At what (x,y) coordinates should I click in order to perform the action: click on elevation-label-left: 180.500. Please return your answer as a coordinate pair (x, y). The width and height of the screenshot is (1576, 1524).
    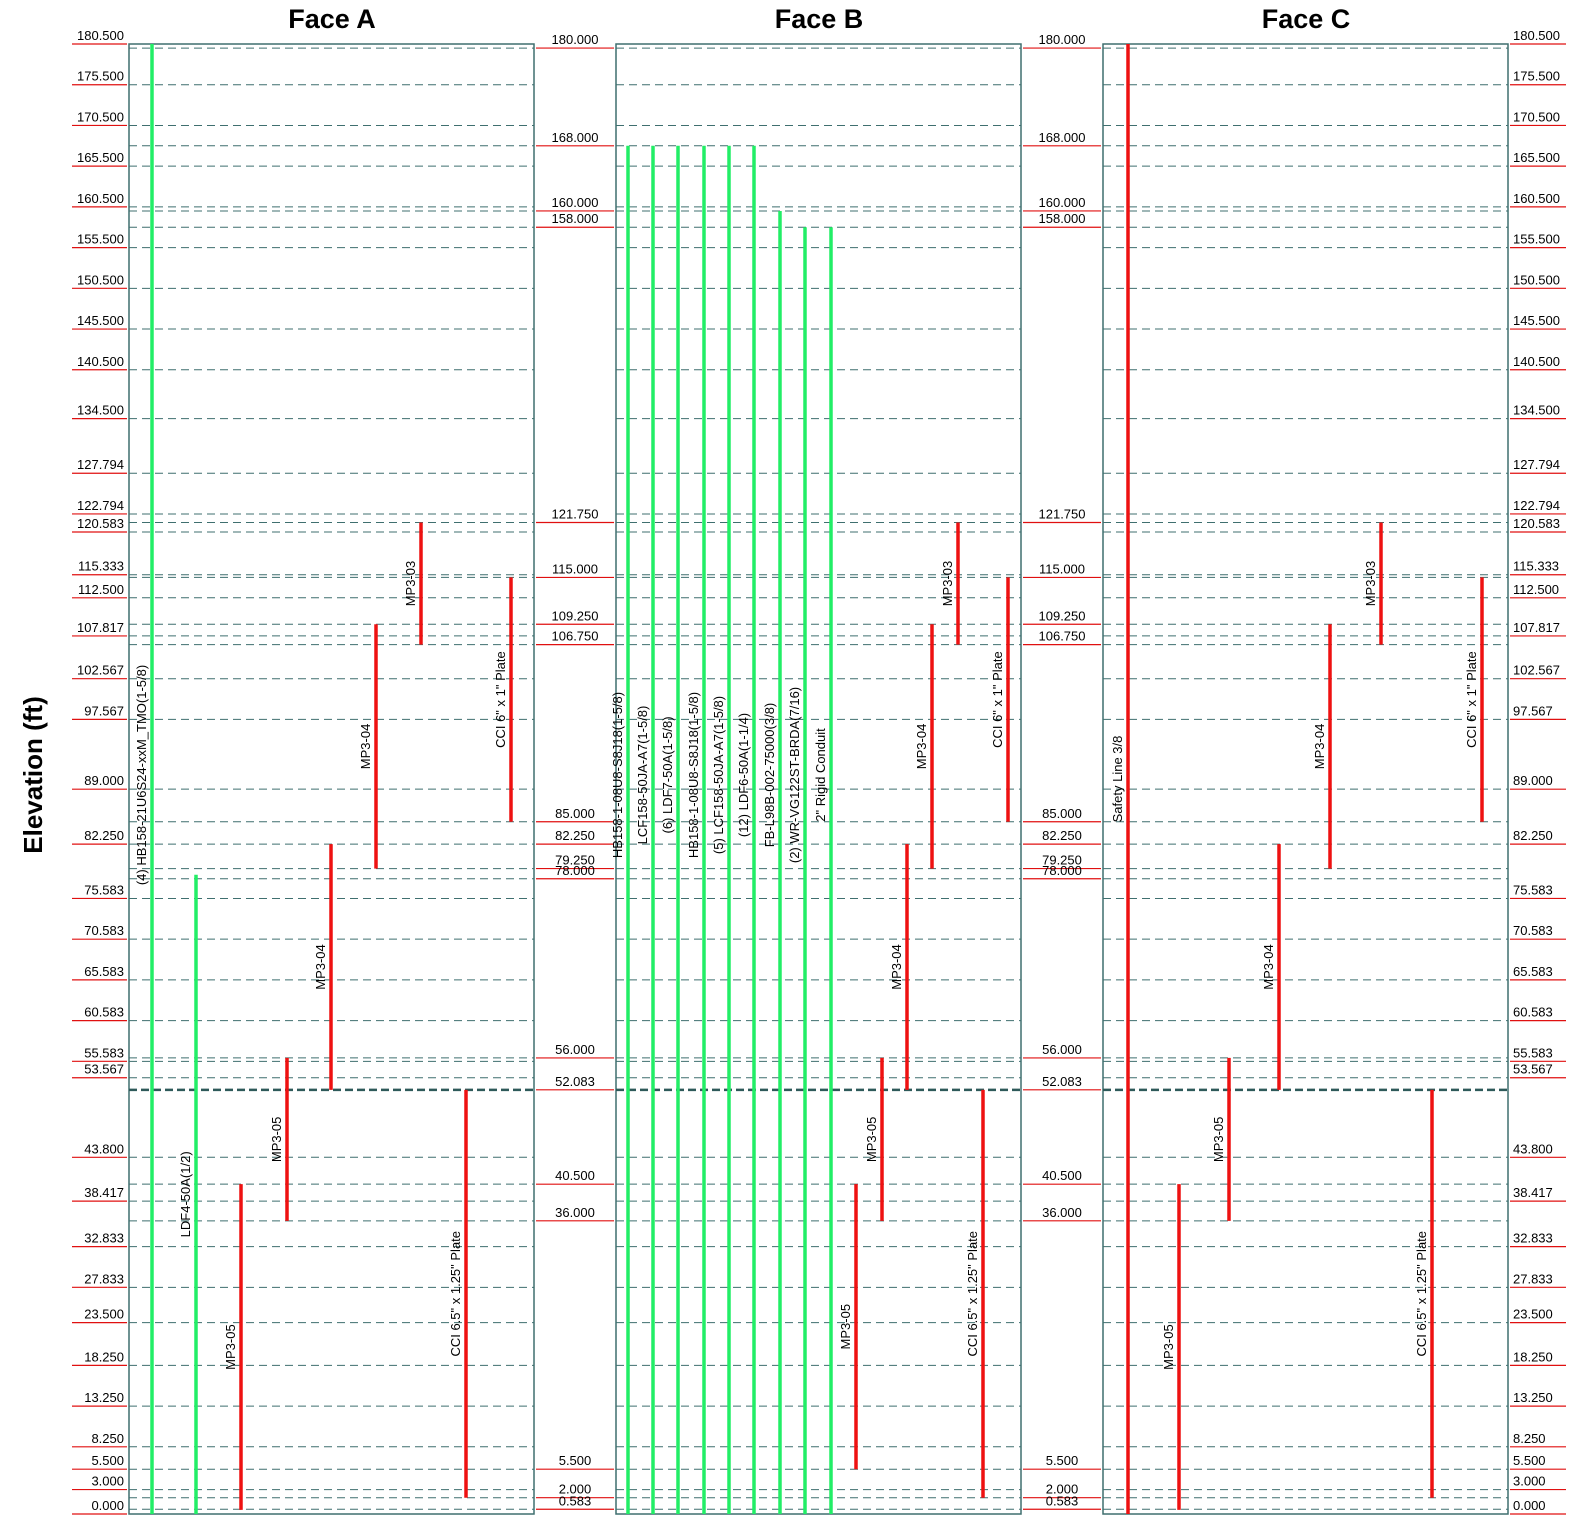
    Looking at the image, I should click on (100, 35).